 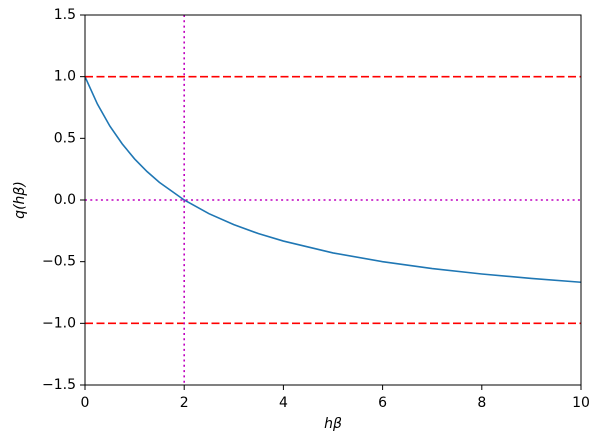 I want to click on y-tick-label: 1.0, so click(x=65, y=77).